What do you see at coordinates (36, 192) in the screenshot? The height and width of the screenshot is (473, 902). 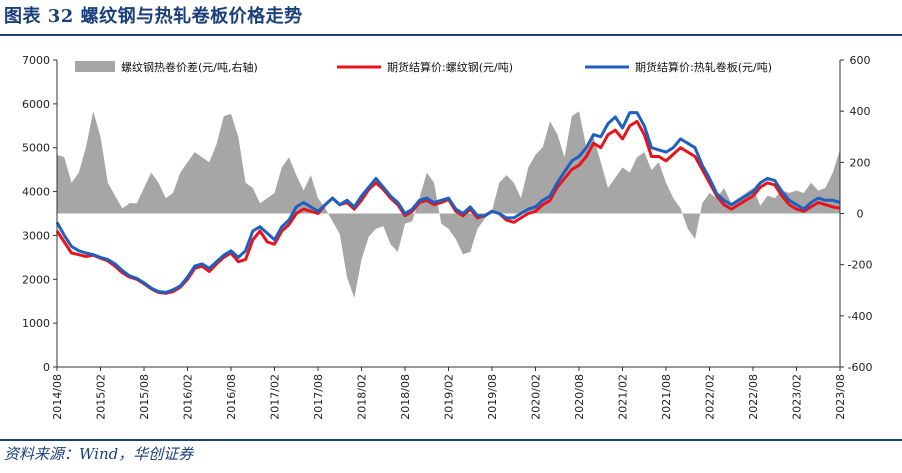 I see `left-tick-label: 4000` at bounding box center [36, 192].